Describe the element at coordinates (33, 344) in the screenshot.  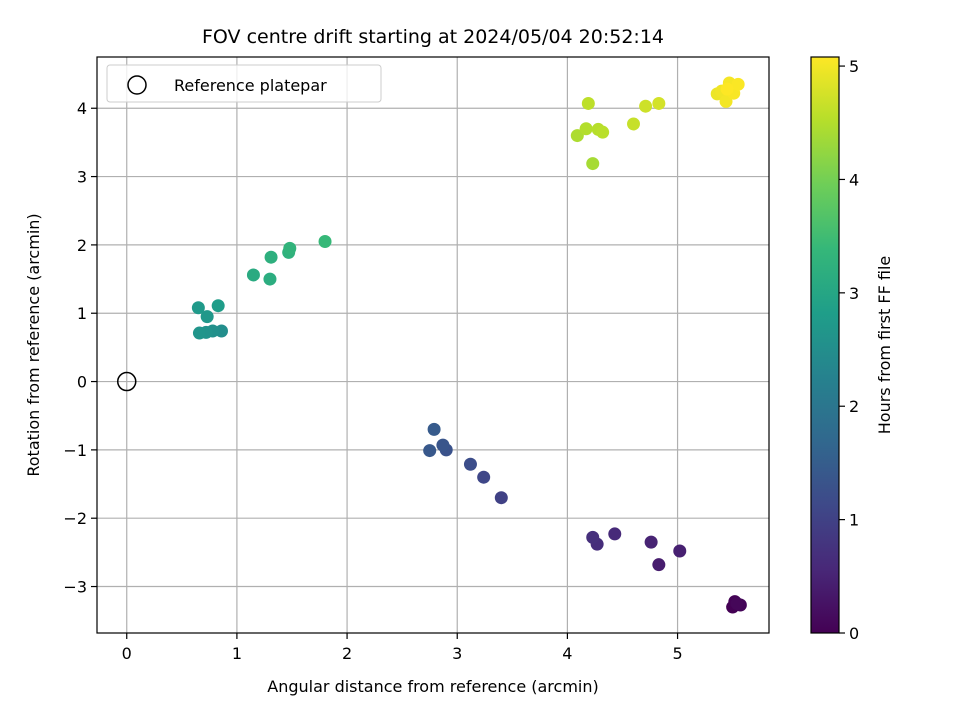
I see `y-axis-label: Rotation from reference (arcmin)` at that location.